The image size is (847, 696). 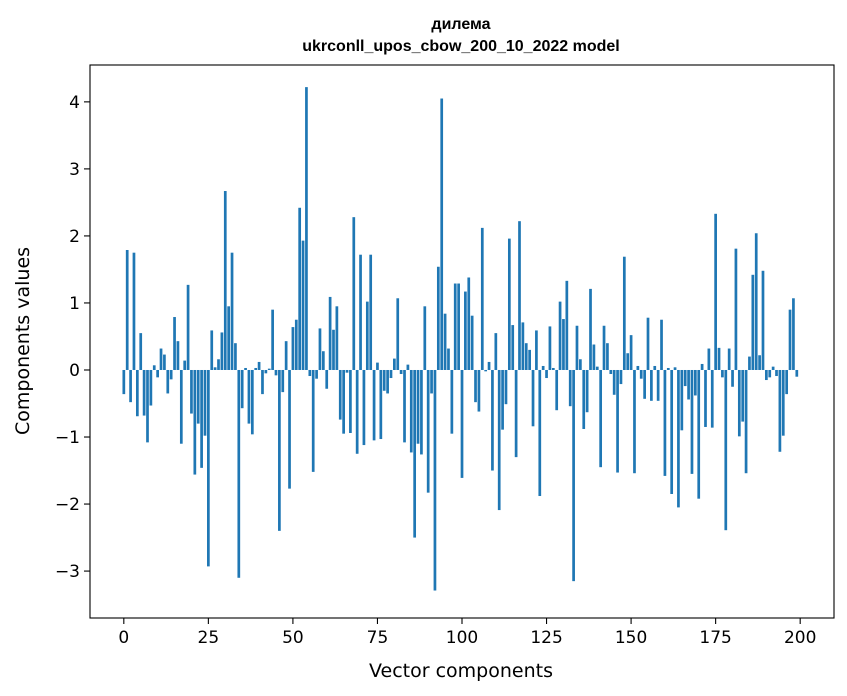 What do you see at coordinates (74, 103) in the screenshot?
I see `y-tick-label: 4` at bounding box center [74, 103].